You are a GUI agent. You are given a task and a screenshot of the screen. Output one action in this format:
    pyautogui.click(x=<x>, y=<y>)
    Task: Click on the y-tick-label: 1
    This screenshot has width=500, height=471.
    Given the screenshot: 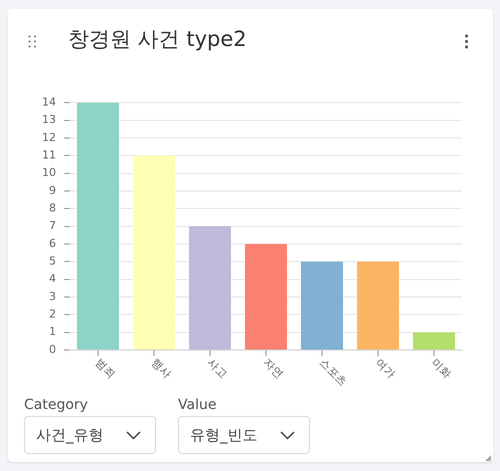 What is the action you would take?
    pyautogui.click(x=52, y=331)
    